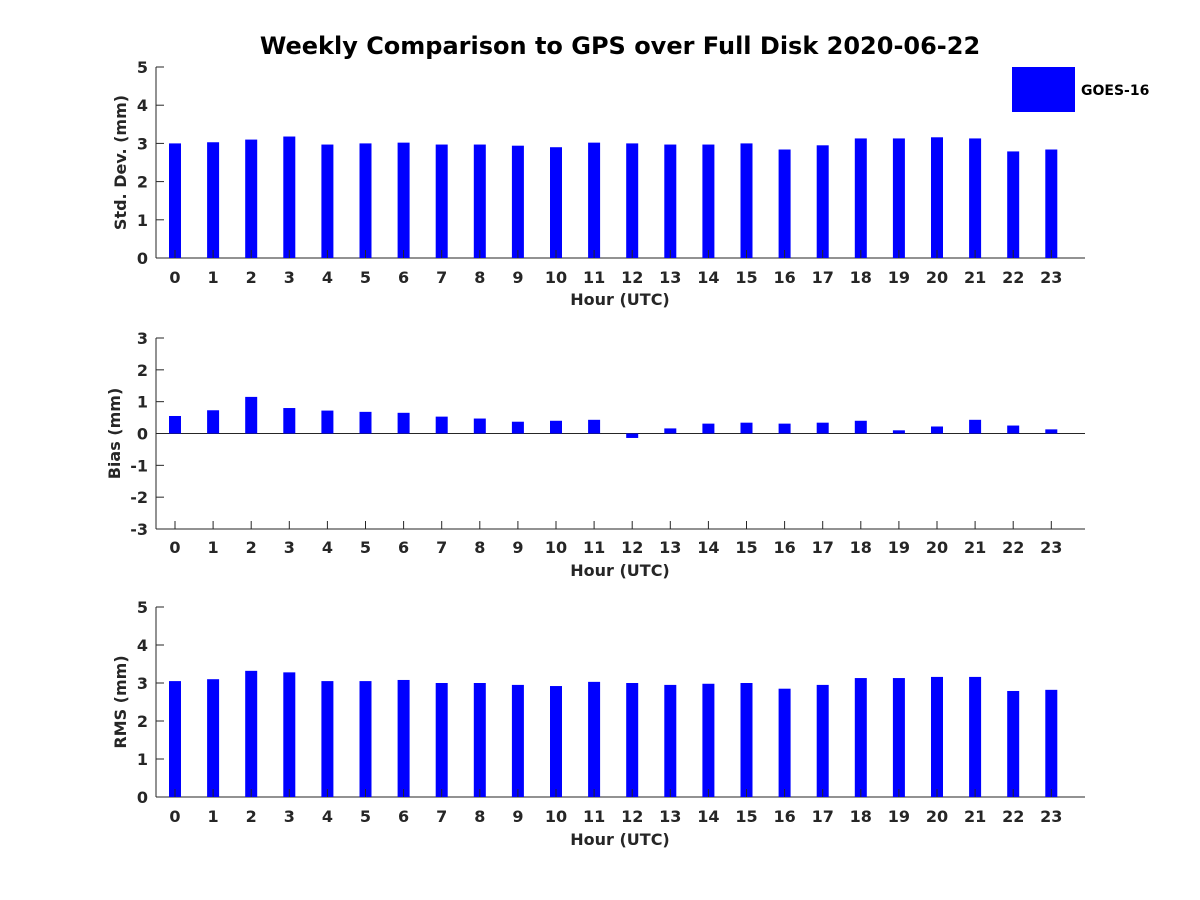 This screenshot has width=1200, height=900. Describe the element at coordinates (899, 277) in the screenshot. I see `x-tick-label: 19` at that location.